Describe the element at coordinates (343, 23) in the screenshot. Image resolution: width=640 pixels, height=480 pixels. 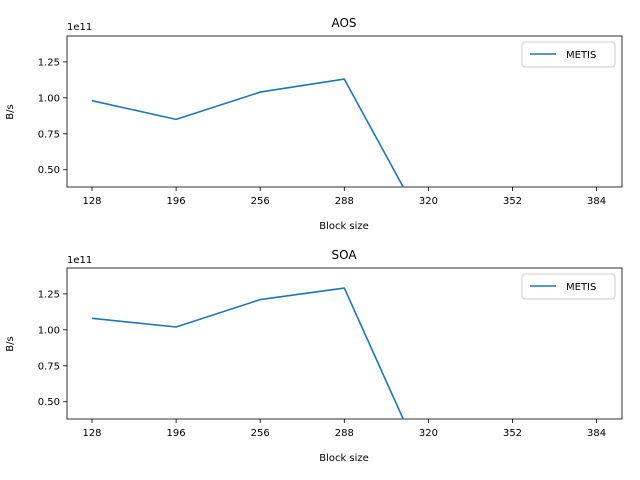
I see `chart-title: AOS` at that location.